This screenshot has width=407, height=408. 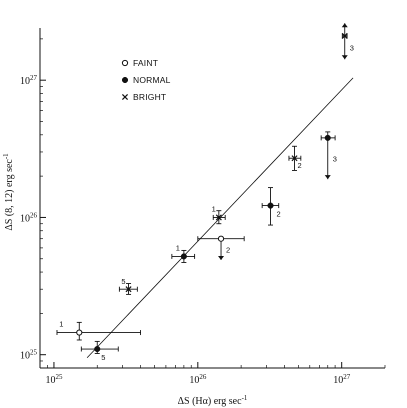 I want to click on legend-label: BRIGHT, so click(x=149, y=97).